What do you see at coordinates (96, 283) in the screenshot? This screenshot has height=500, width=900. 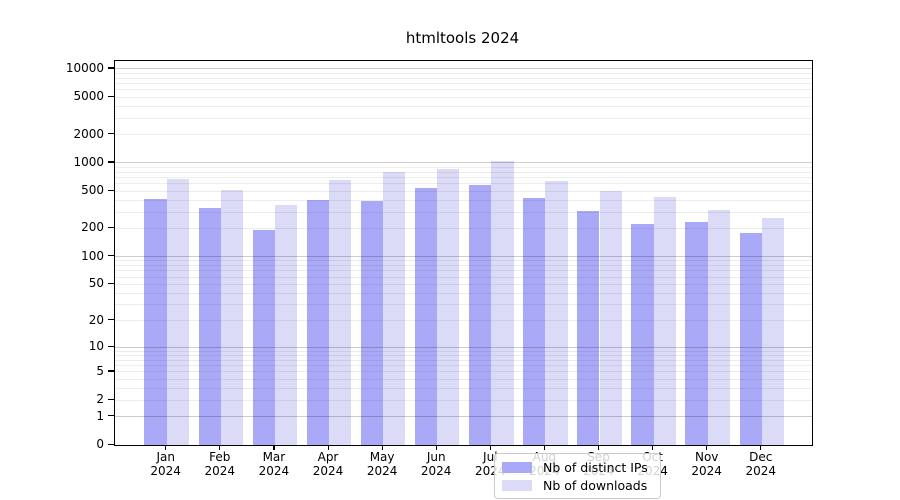 I see `y-tick-label: 50` at bounding box center [96, 283].